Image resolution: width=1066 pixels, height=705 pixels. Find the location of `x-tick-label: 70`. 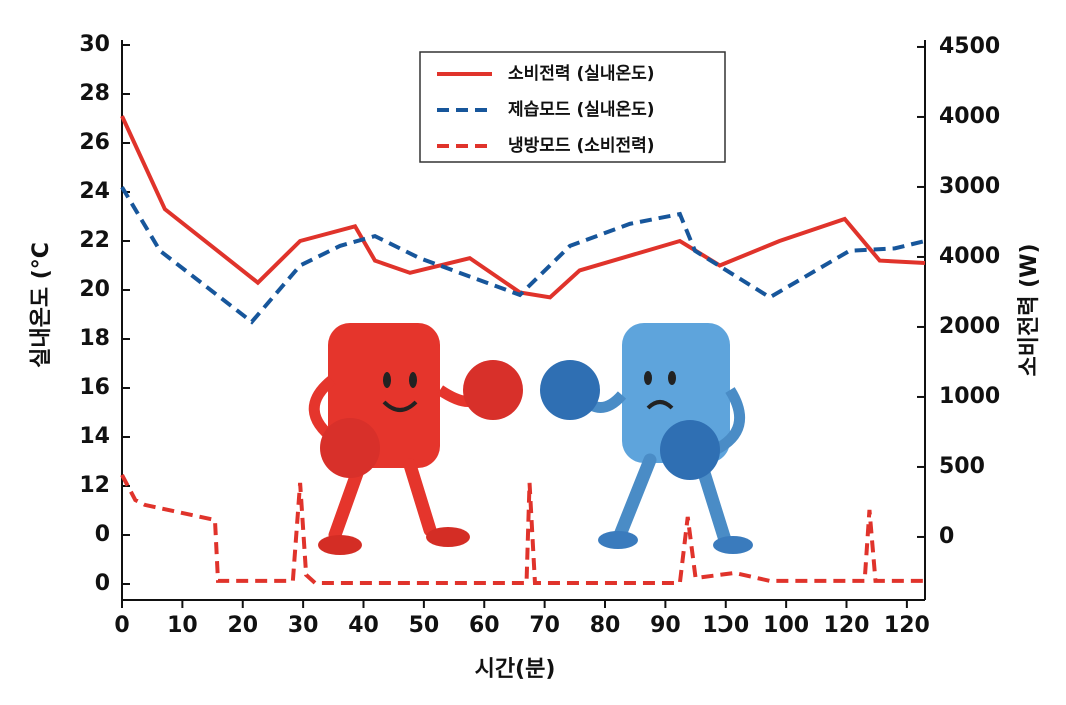

x-tick-label: 70 is located at coordinates (544, 625).